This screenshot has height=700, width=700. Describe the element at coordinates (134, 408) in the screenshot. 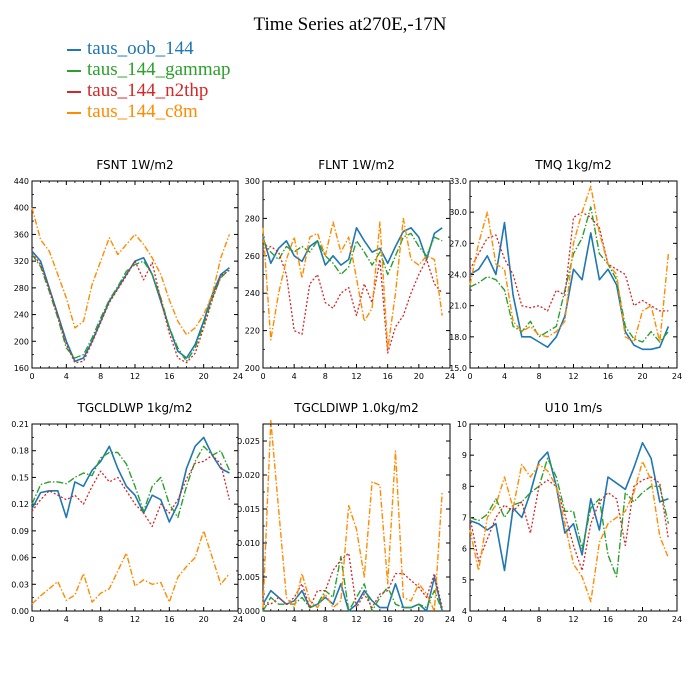

I see `chart-title: TGCLDLWP 1kg/m2` at that location.